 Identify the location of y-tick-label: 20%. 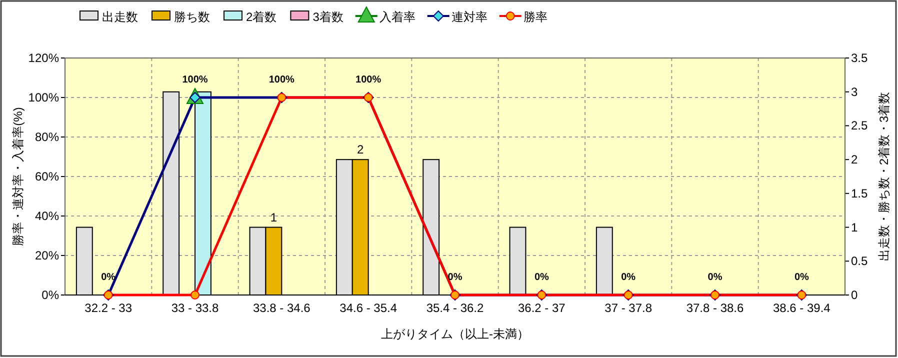
(47, 255).